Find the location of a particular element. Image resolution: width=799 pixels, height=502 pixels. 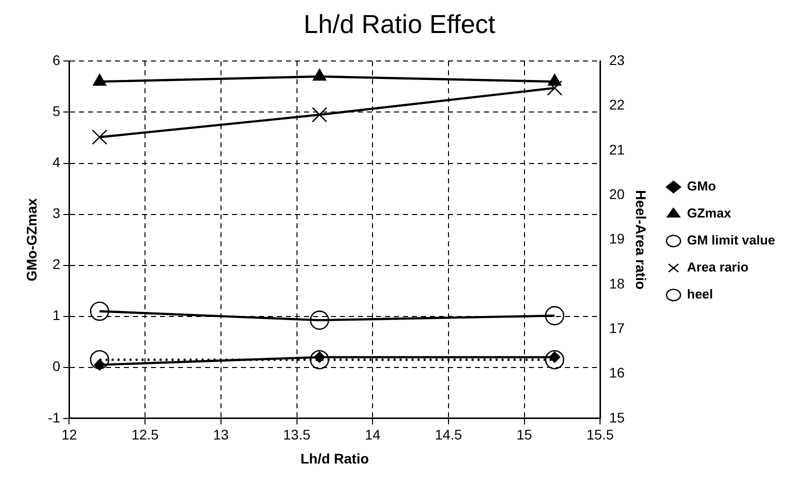

x-tick-label: 12 is located at coordinates (69, 434).